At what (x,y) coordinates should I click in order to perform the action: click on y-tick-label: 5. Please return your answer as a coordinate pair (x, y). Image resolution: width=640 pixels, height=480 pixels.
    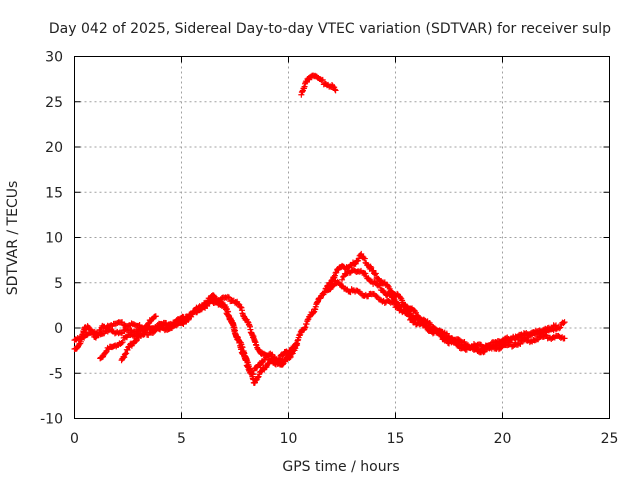
    Looking at the image, I should click on (58, 284).